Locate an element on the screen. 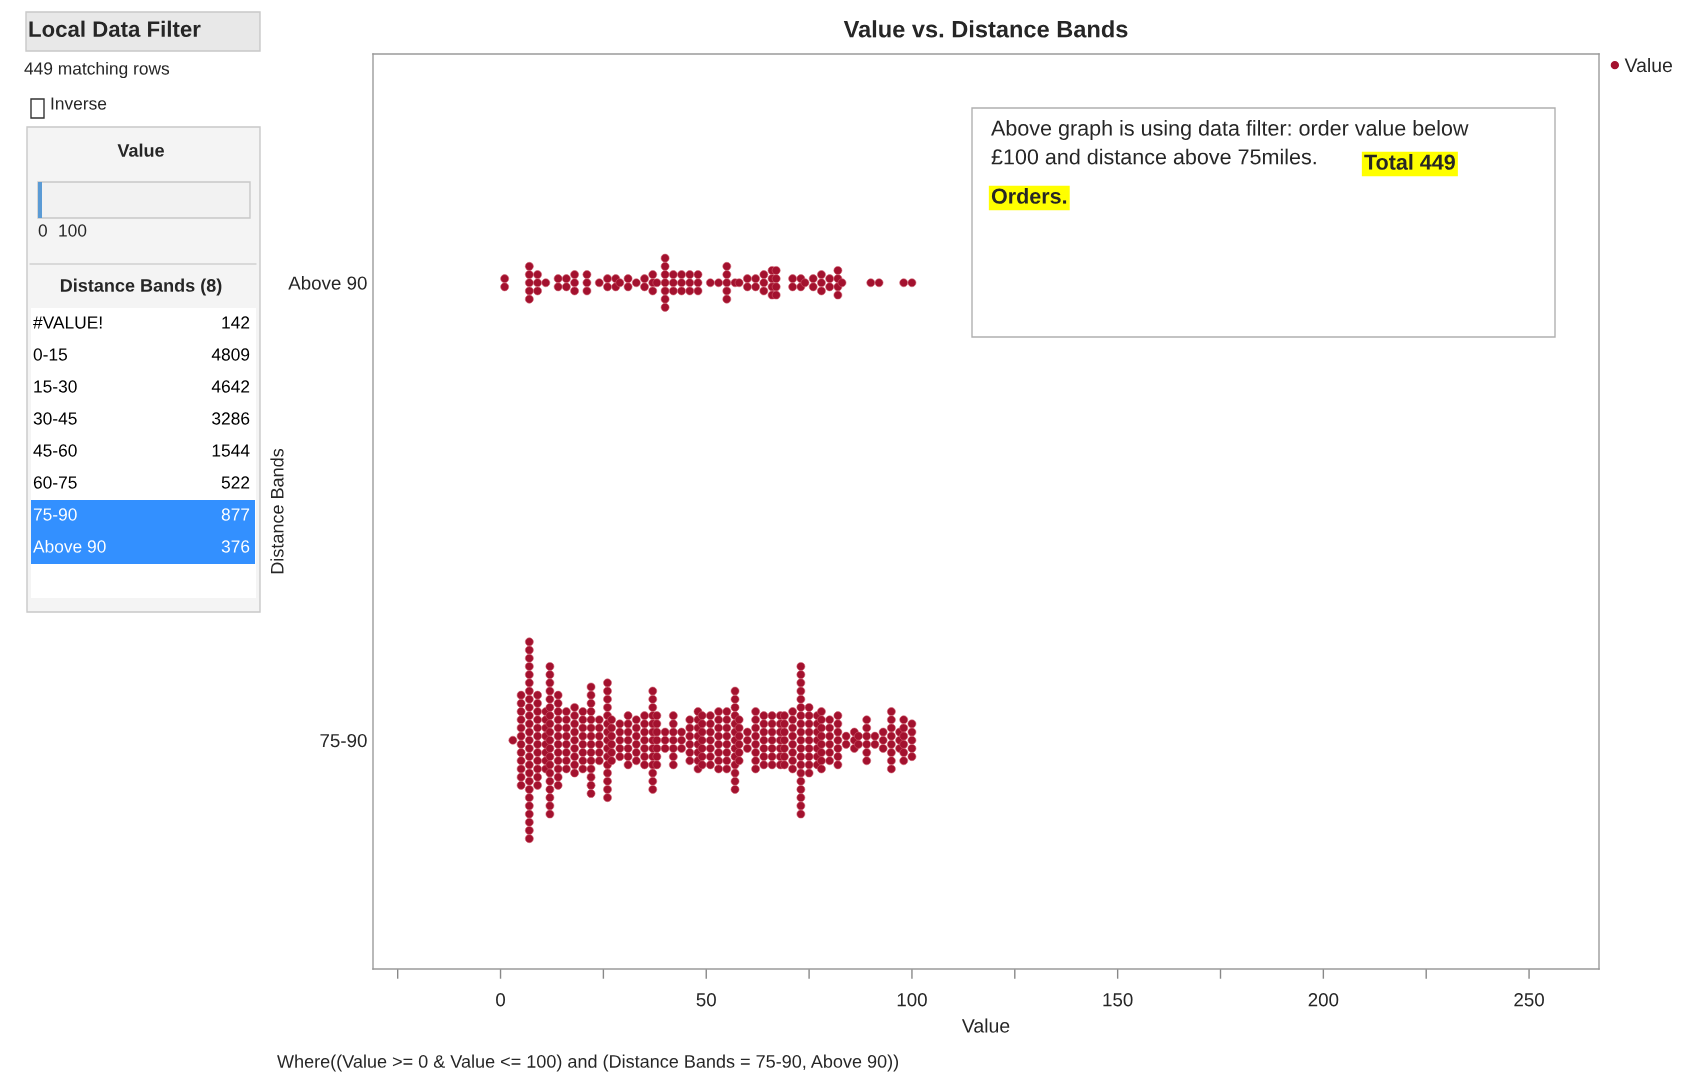  text: Local Data Filter is located at coordinates (115, 28).